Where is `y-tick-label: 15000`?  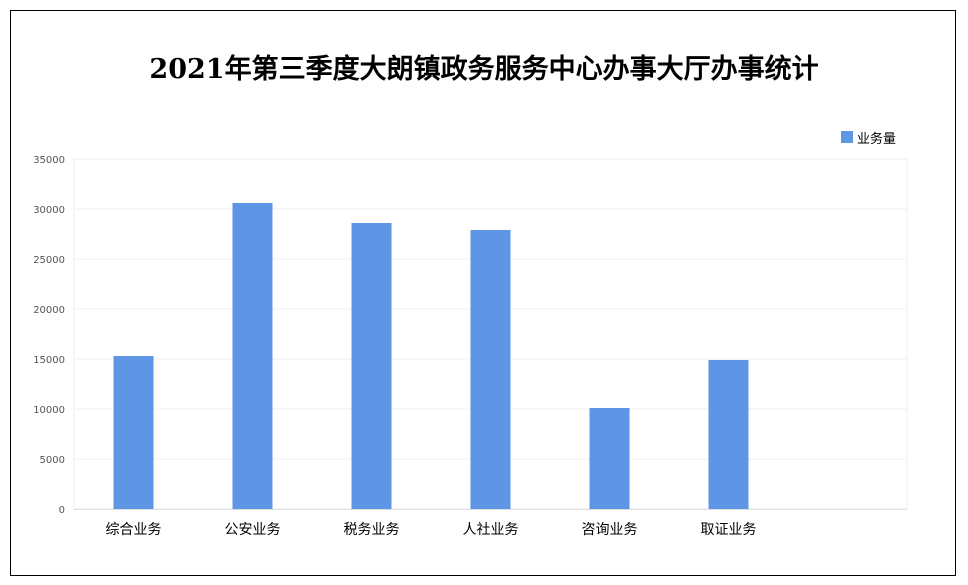 y-tick-label: 15000 is located at coordinates (49, 360).